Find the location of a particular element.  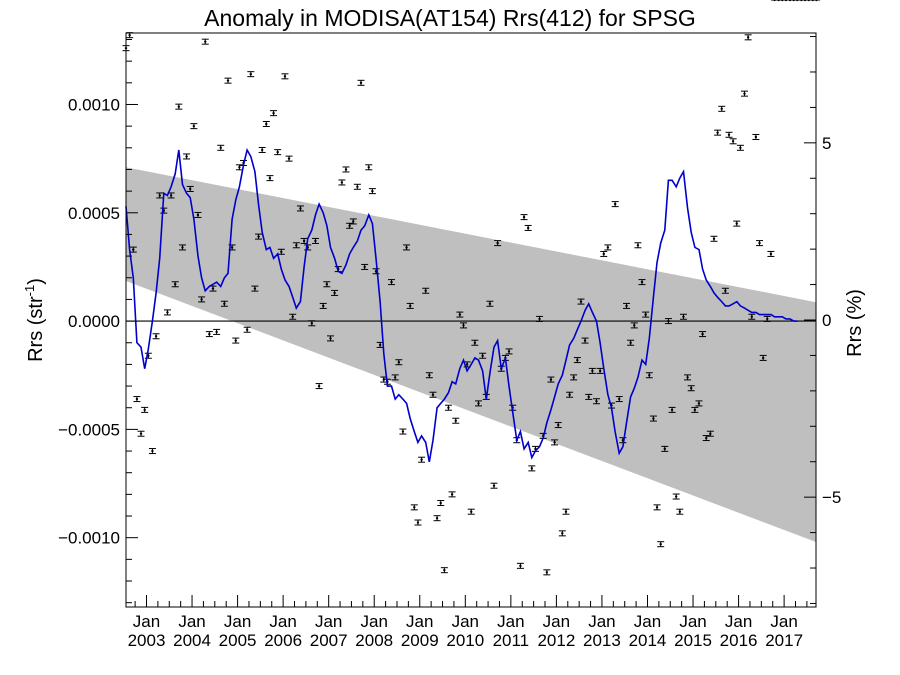

y2-tick-label: 0 is located at coordinates (826, 320).